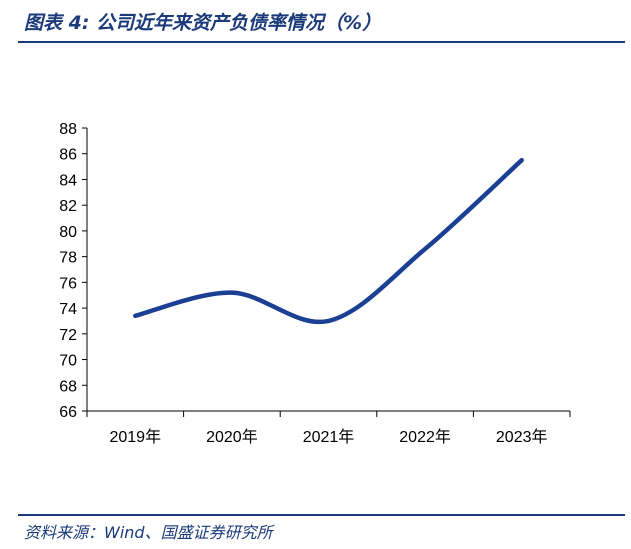 This screenshot has width=631, height=549. What do you see at coordinates (68, 258) in the screenshot?
I see `y-tick-label: 78` at bounding box center [68, 258].